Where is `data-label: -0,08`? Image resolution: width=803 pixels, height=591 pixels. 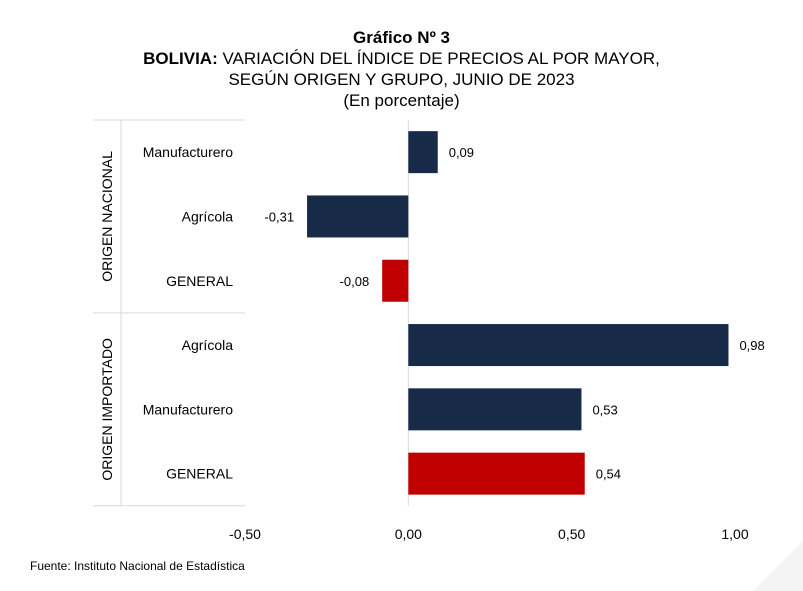 data-label: -0,08 is located at coordinates (355, 281).